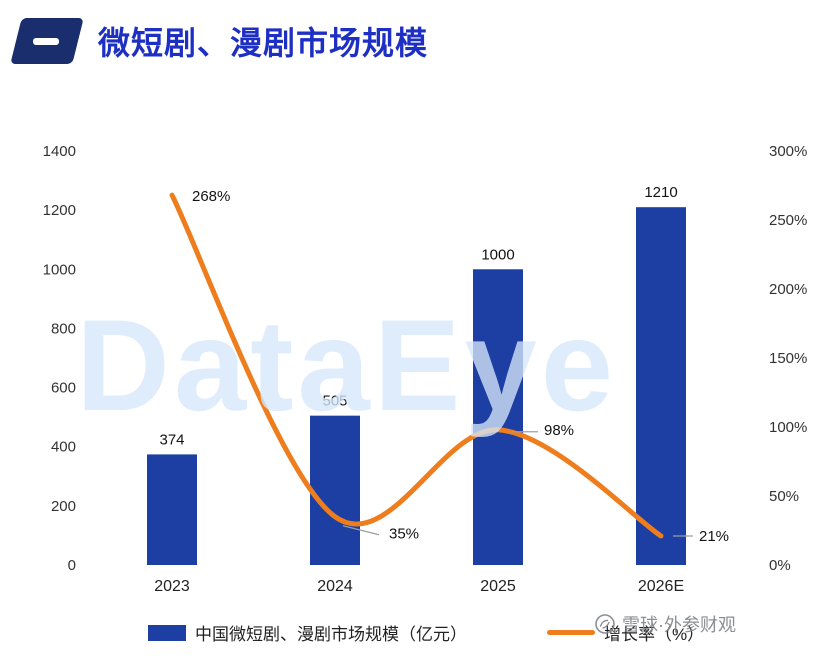 The image size is (820, 658). I want to click on legend-item-line: 增长率（%）, so click(625, 632).